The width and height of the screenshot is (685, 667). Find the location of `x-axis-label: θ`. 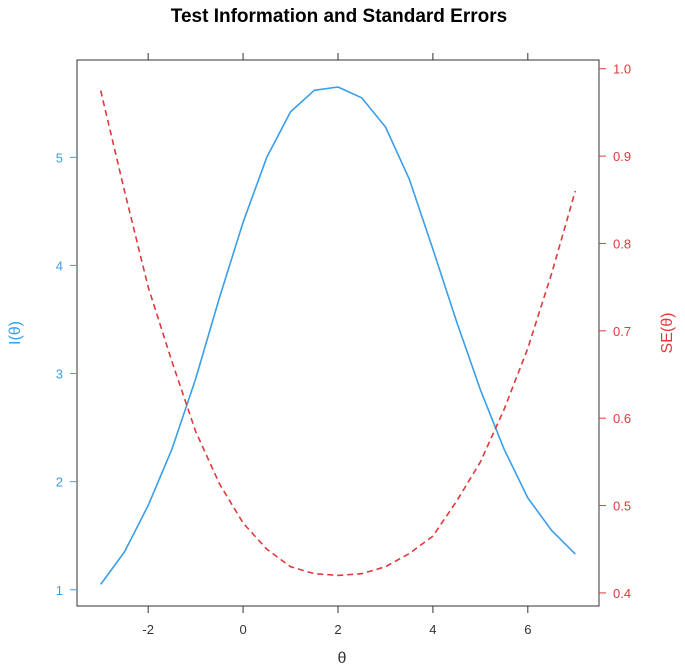

x-axis-label: θ is located at coordinates (342, 658).